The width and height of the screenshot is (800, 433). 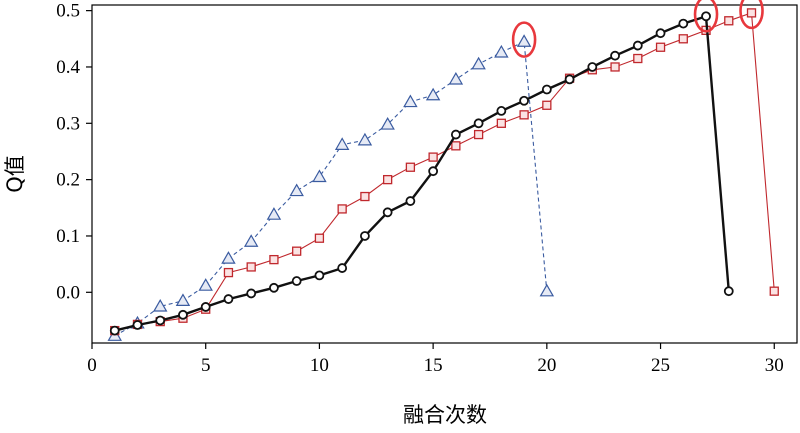 What do you see at coordinates (445, 415) in the screenshot?
I see `x-axis-title: 融合次数` at bounding box center [445, 415].